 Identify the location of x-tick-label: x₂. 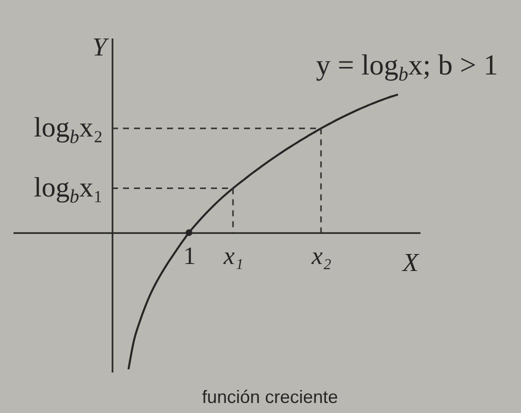
(321, 256).